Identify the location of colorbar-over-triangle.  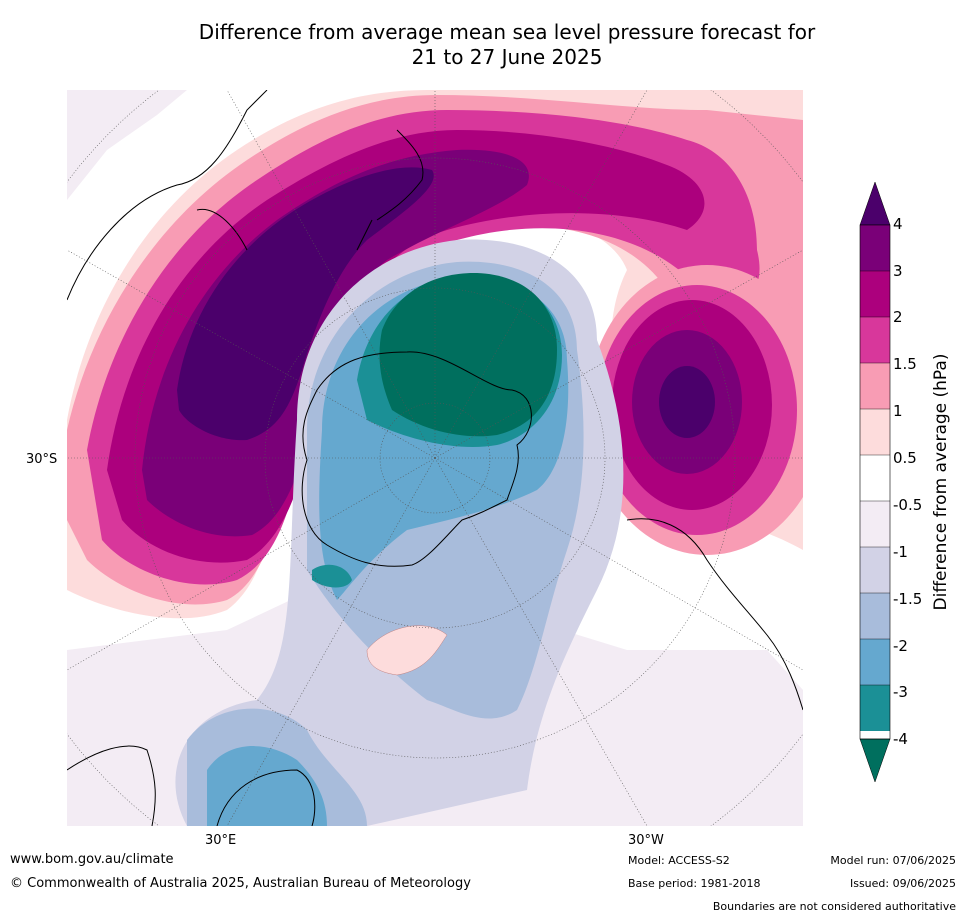
(875, 203).